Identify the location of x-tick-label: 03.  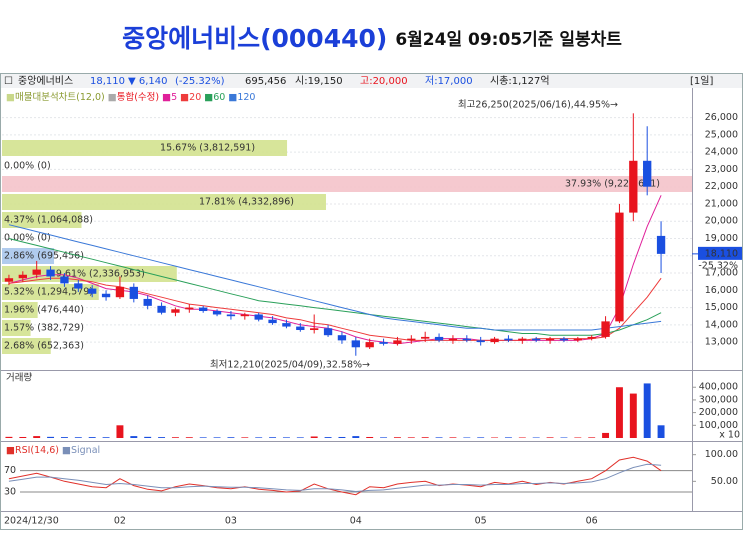
(231, 521).